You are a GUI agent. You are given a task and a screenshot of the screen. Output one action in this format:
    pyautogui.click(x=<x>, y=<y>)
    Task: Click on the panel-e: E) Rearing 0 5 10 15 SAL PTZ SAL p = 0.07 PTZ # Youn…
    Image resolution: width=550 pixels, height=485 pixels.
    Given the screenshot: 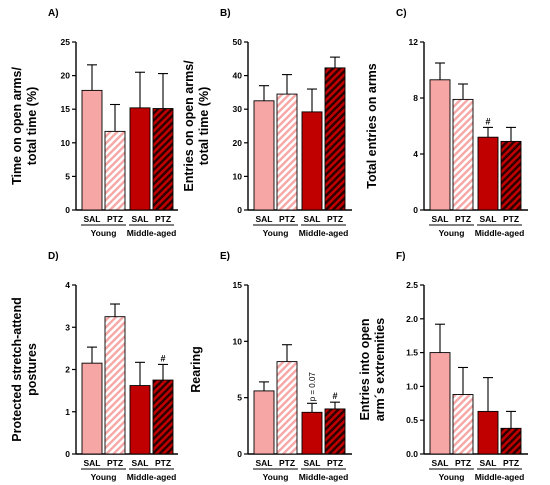 What is the action you would take?
    pyautogui.click(x=270, y=366)
    